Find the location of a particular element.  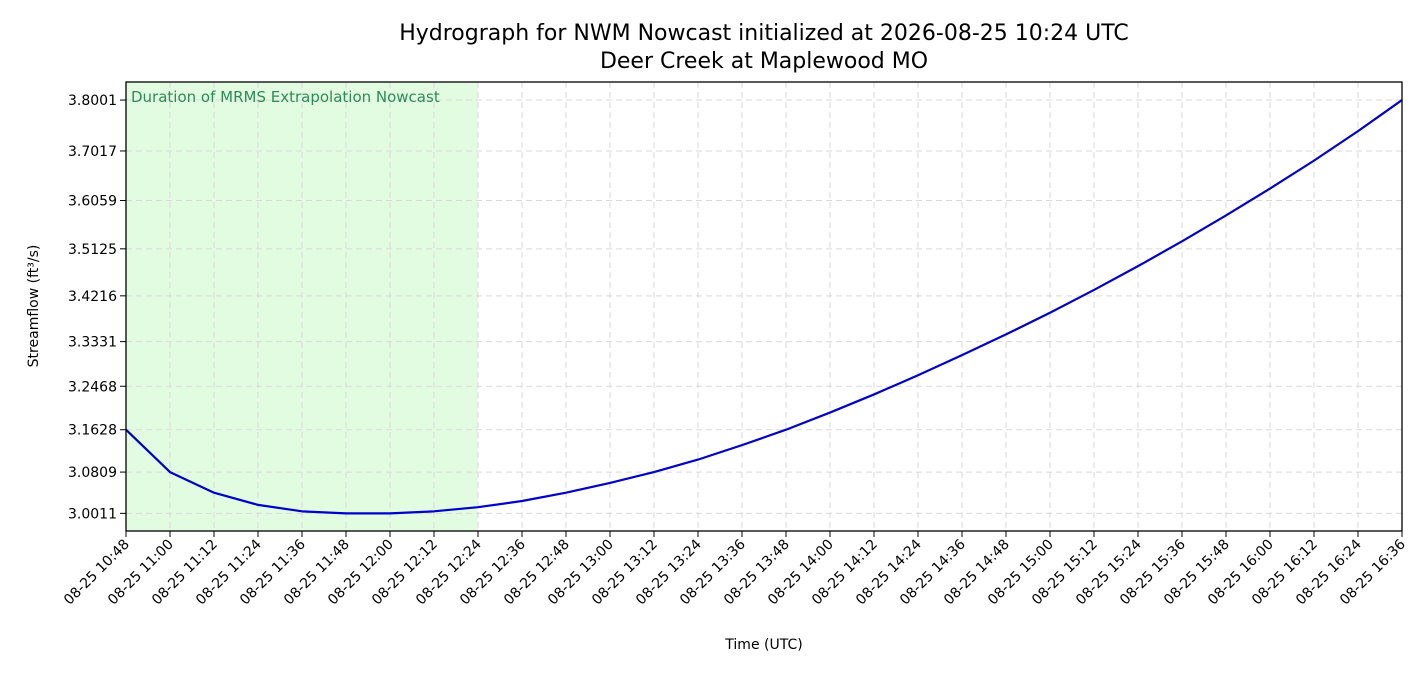

y-tick-label: 3.8001 is located at coordinates (92, 101).